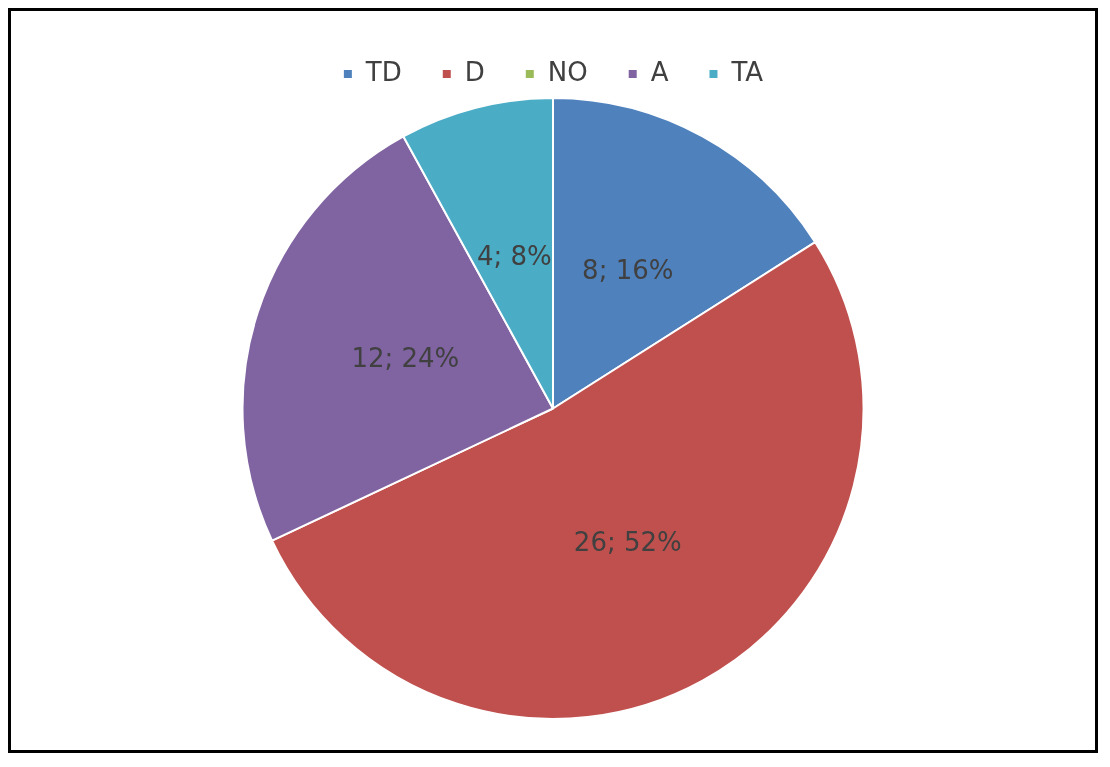  Describe the element at coordinates (383, 71) in the screenshot. I see `legend-label: TD` at that location.